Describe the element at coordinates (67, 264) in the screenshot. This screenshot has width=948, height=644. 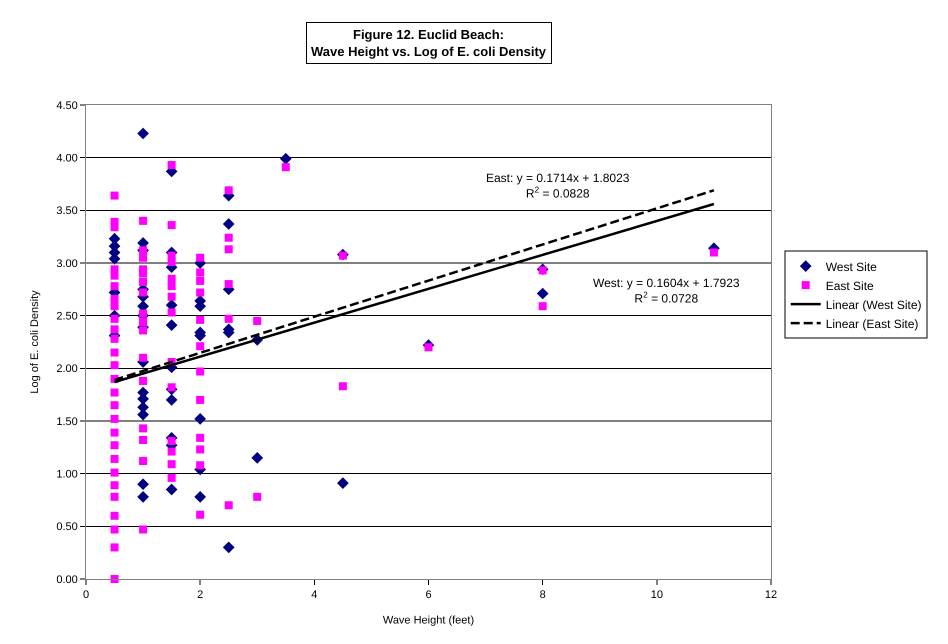
I see `y-tick-label: 3.00` at that location.